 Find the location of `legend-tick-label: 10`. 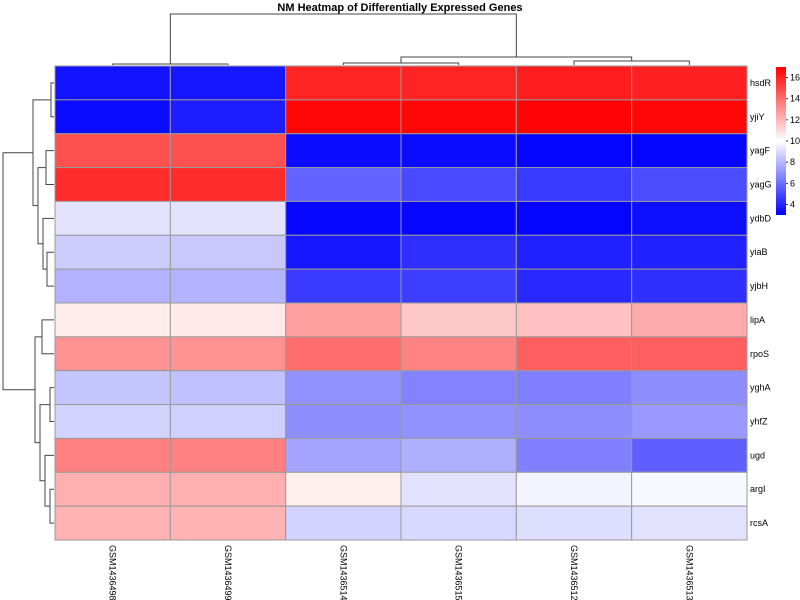

legend-tick-label: 10 is located at coordinates (795, 141).